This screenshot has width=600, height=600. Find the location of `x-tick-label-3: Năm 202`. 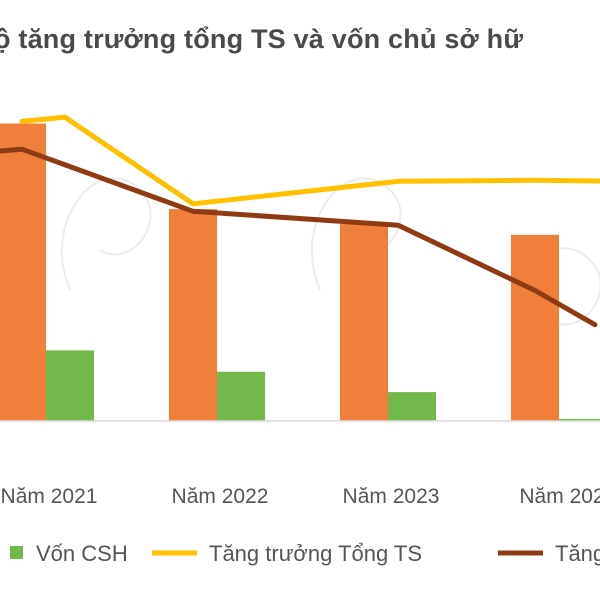

x-tick-label-3: Năm 202 is located at coordinates (559, 496).